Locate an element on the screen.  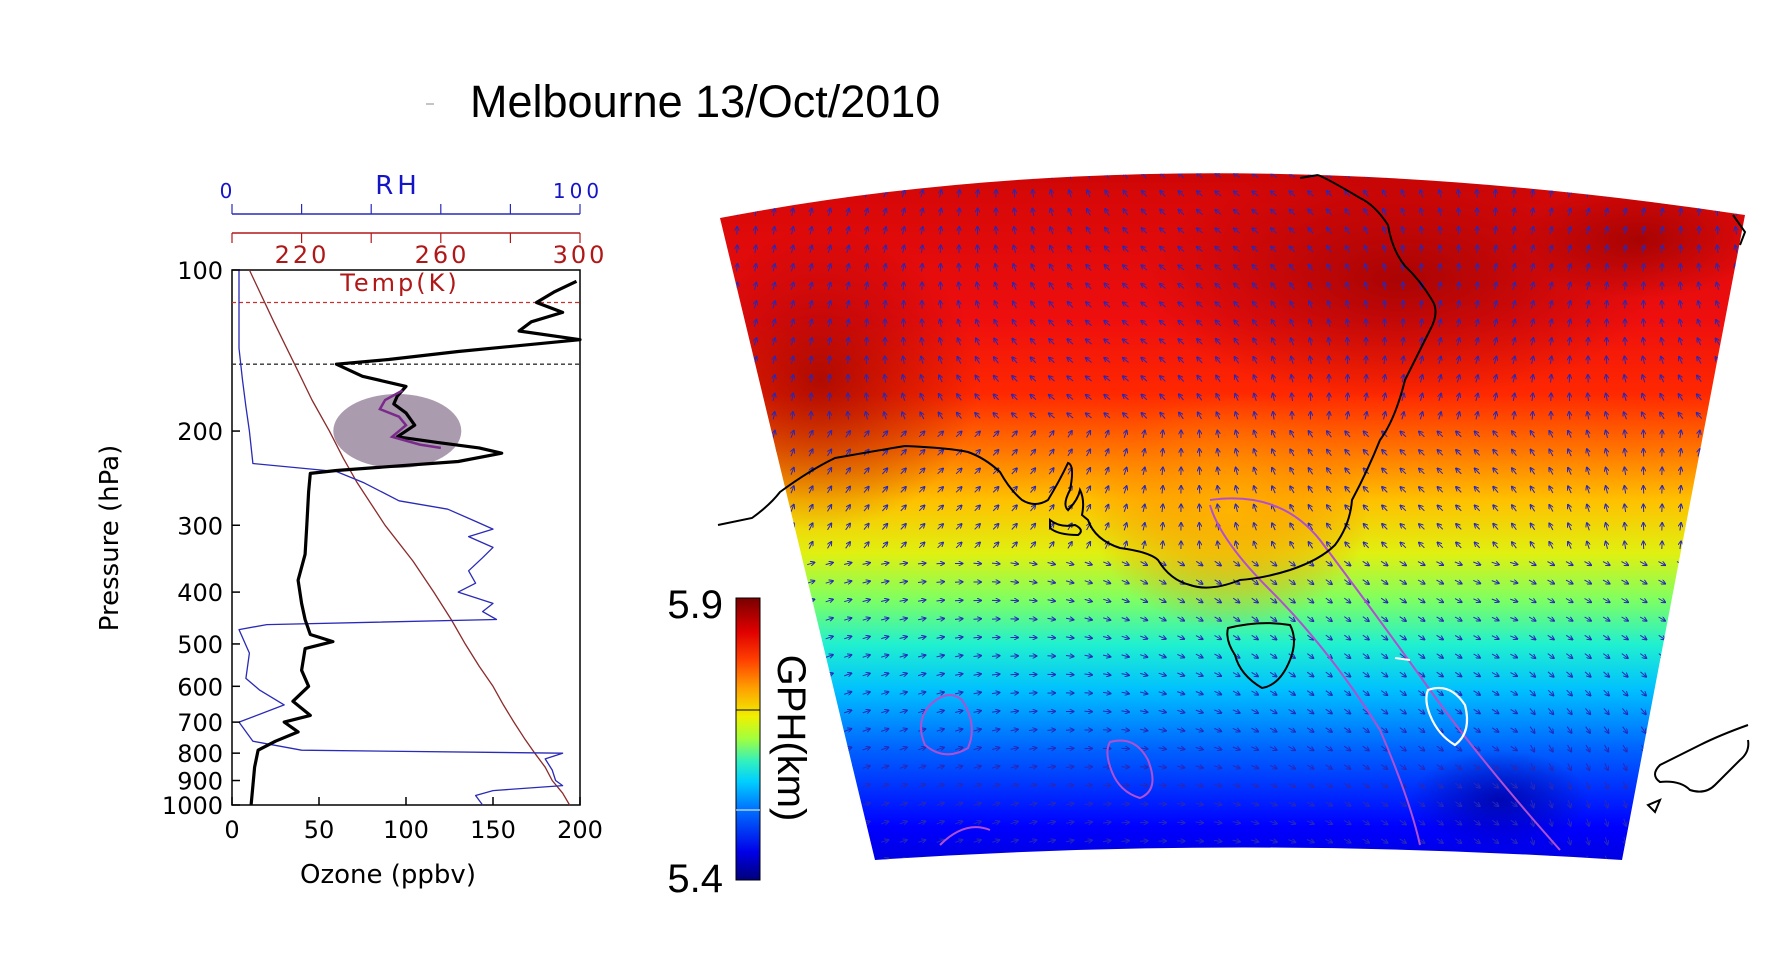
rh-axis-label: RH is located at coordinates (398, 186).